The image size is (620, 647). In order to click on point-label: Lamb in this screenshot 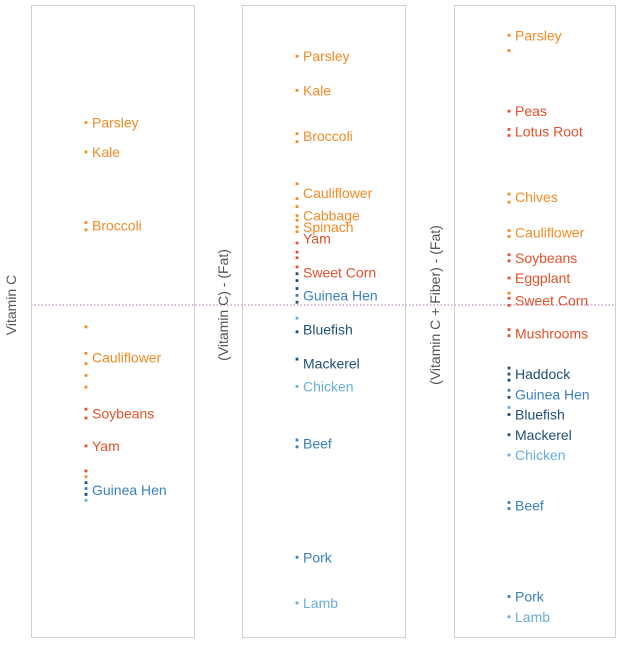, I will do `click(532, 617)`.